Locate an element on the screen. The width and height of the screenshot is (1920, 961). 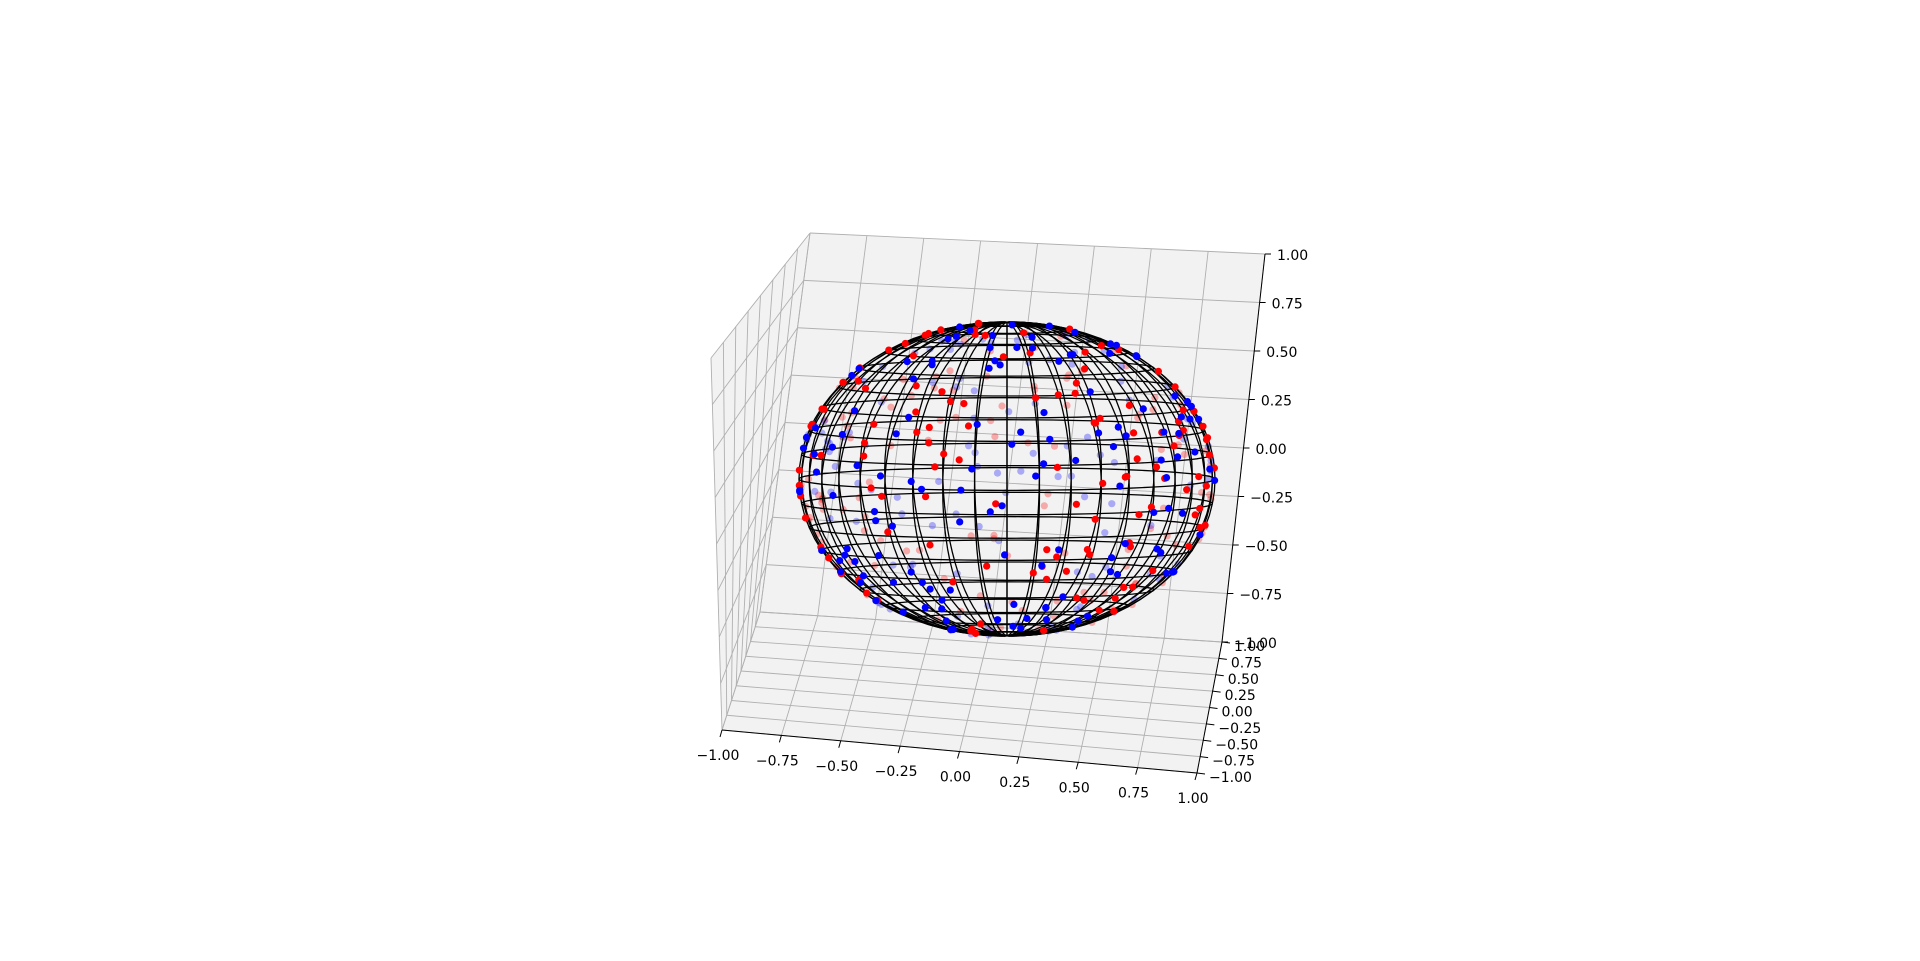
y-tick-label: −0.50 is located at coordinates (1236, 745).